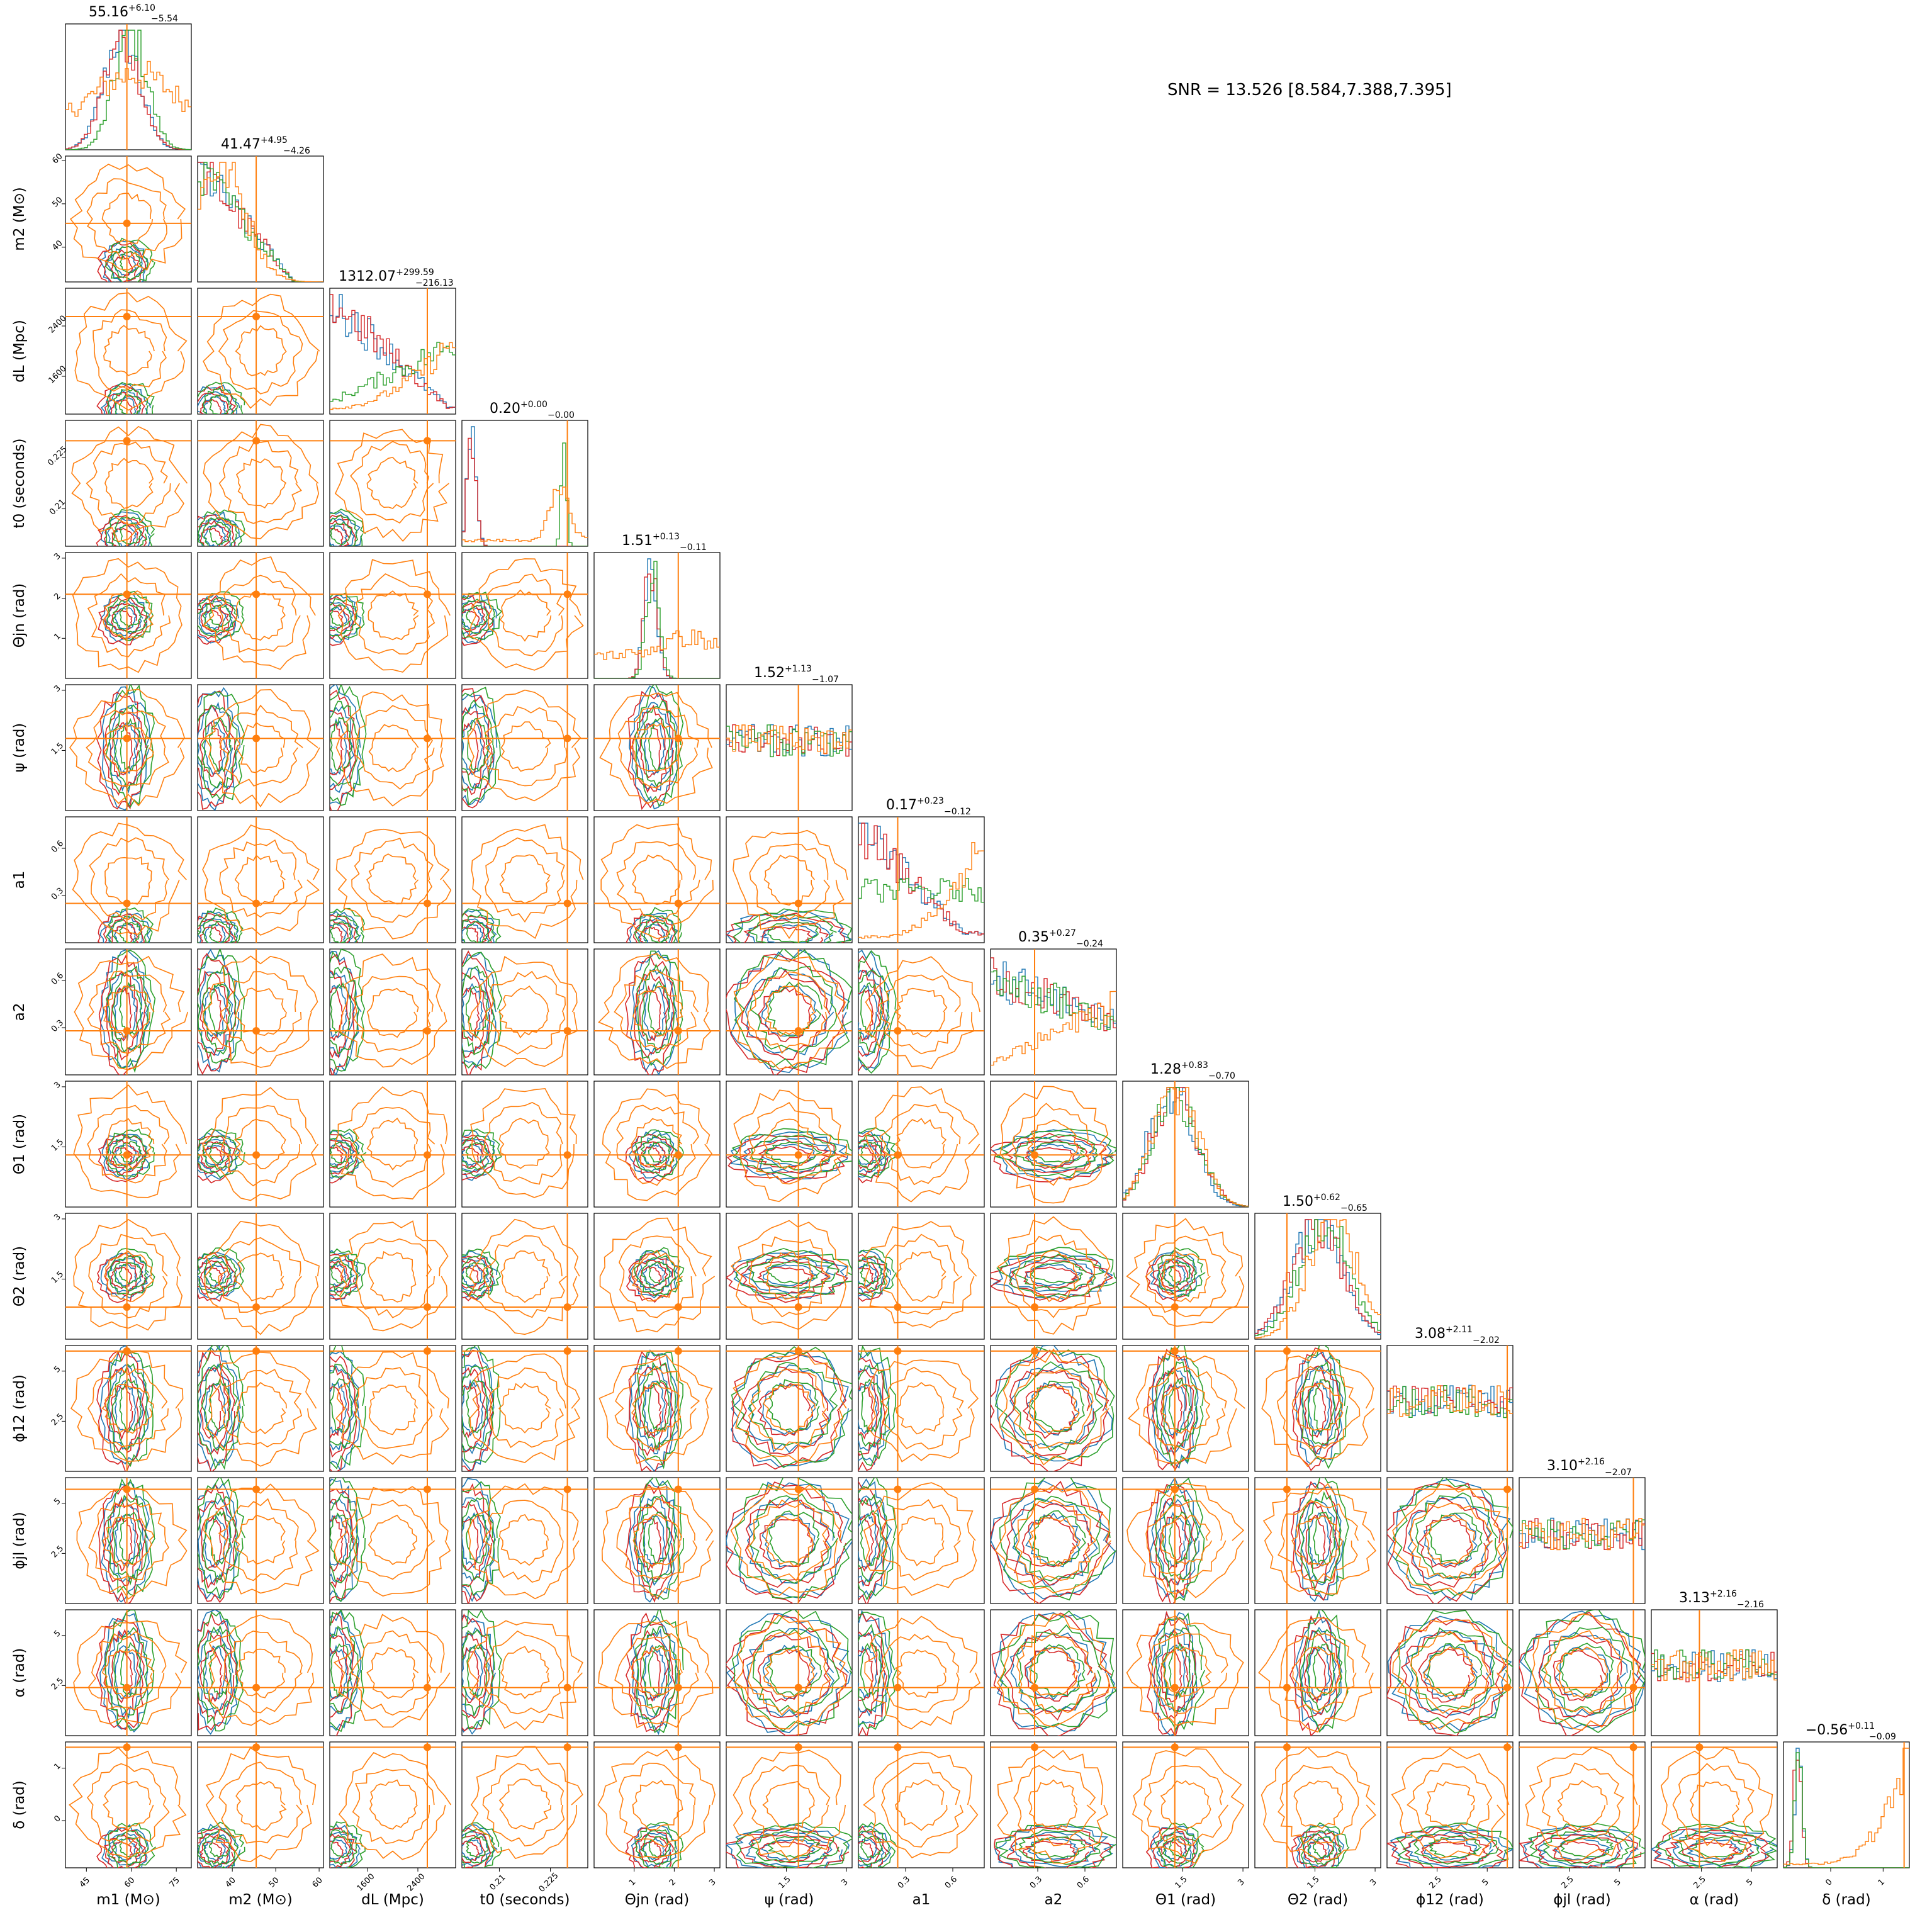 The height and width of the screenshot is (1932, 1932). I want to click on y-tick-label: 1.5, so click(57, 1277).